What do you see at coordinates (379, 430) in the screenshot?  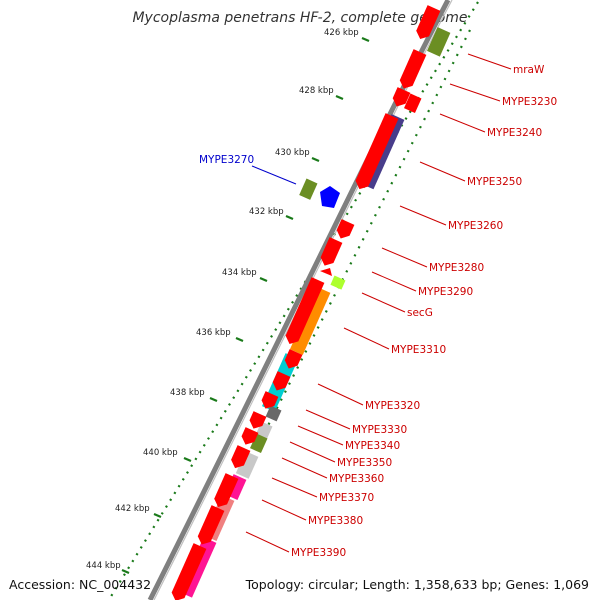 I see `gene-label-mype3330: MYPE3330` at bounding box center [379, 430].